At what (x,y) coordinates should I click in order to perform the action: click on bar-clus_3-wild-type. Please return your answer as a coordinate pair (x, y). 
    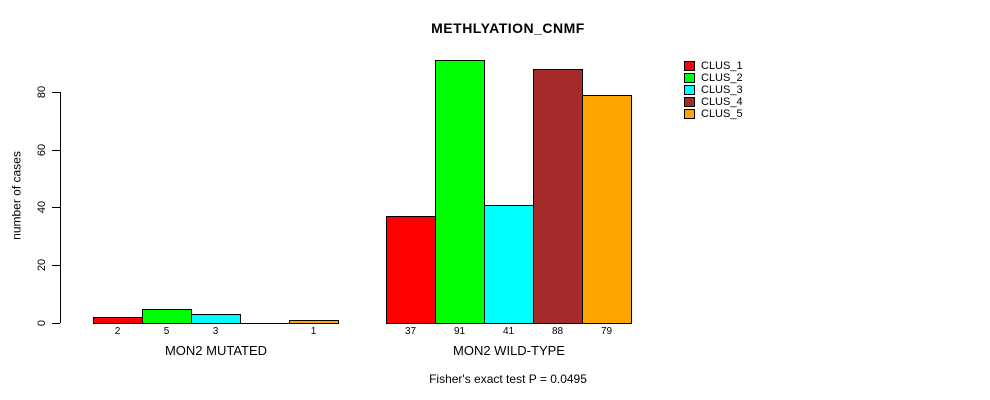
    Looking at the image, I should click on (509, 264).